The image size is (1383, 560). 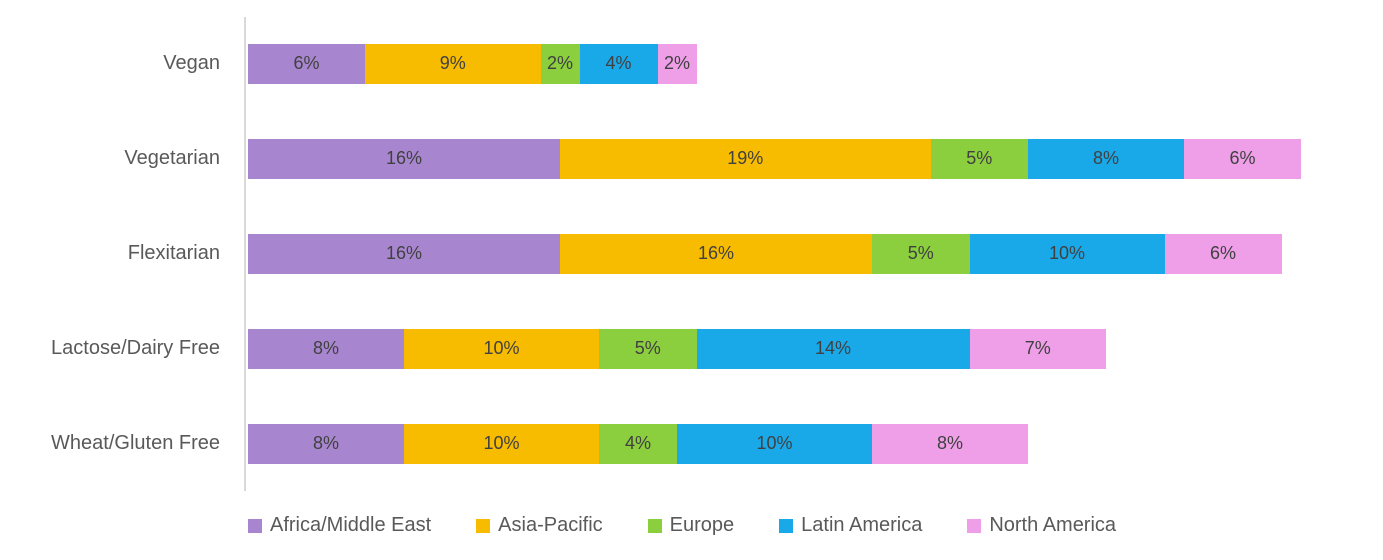 I want to click on stacked-bar: 8% 10% 5% 14% 7%, so click(x=675, y=348).